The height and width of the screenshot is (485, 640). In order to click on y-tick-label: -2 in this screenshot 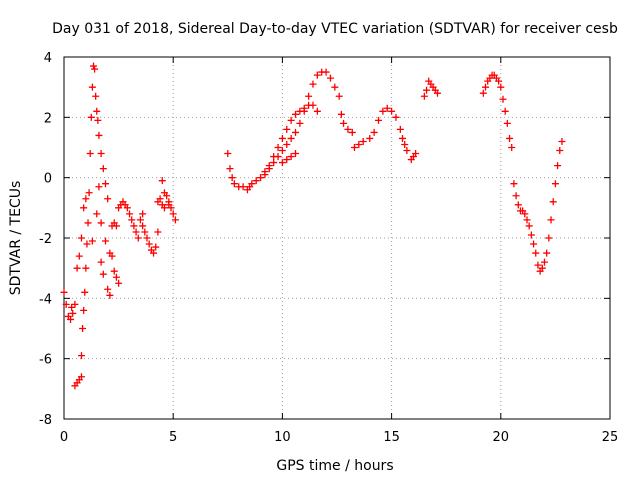, I will do `click(45, 239)`.